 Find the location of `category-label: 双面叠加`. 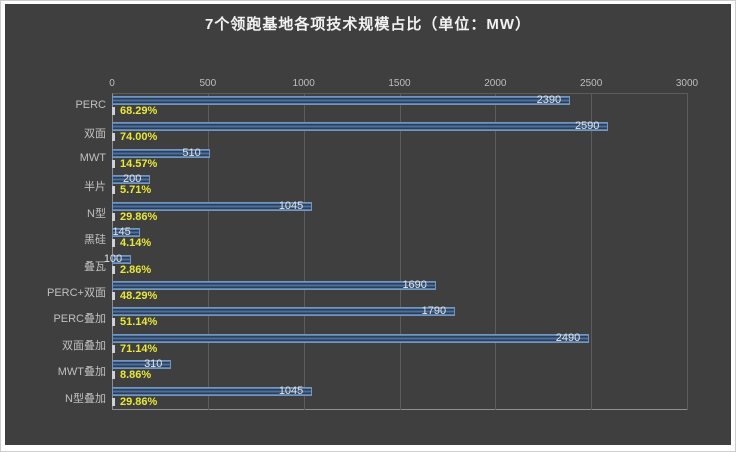

category-label: 双面叠加 is located at coordinates (84, 345).